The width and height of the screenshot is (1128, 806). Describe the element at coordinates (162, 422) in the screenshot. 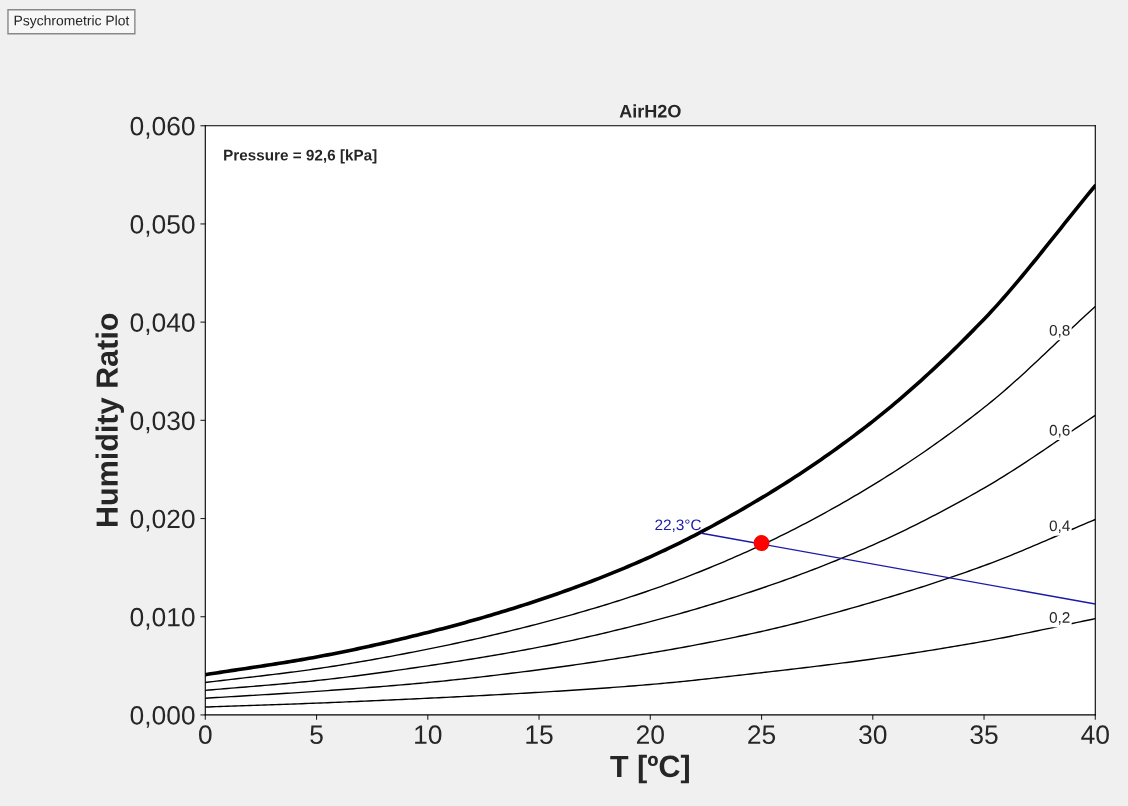

I see `y-tick-label: 0,030` at that location.